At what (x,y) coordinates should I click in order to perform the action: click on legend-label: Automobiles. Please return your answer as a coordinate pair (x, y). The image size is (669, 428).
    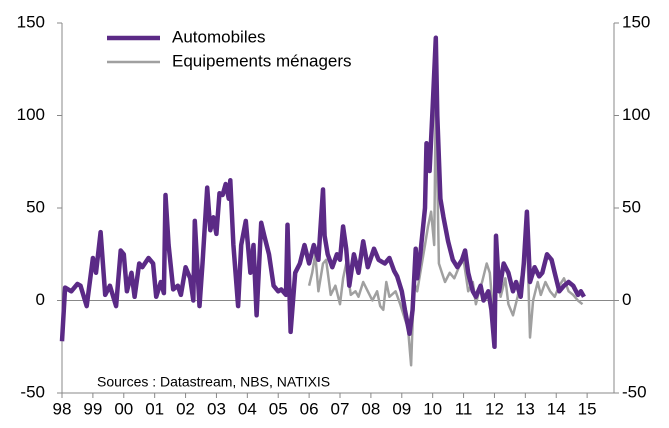
    Looking at the image, I should click on (219, 36).